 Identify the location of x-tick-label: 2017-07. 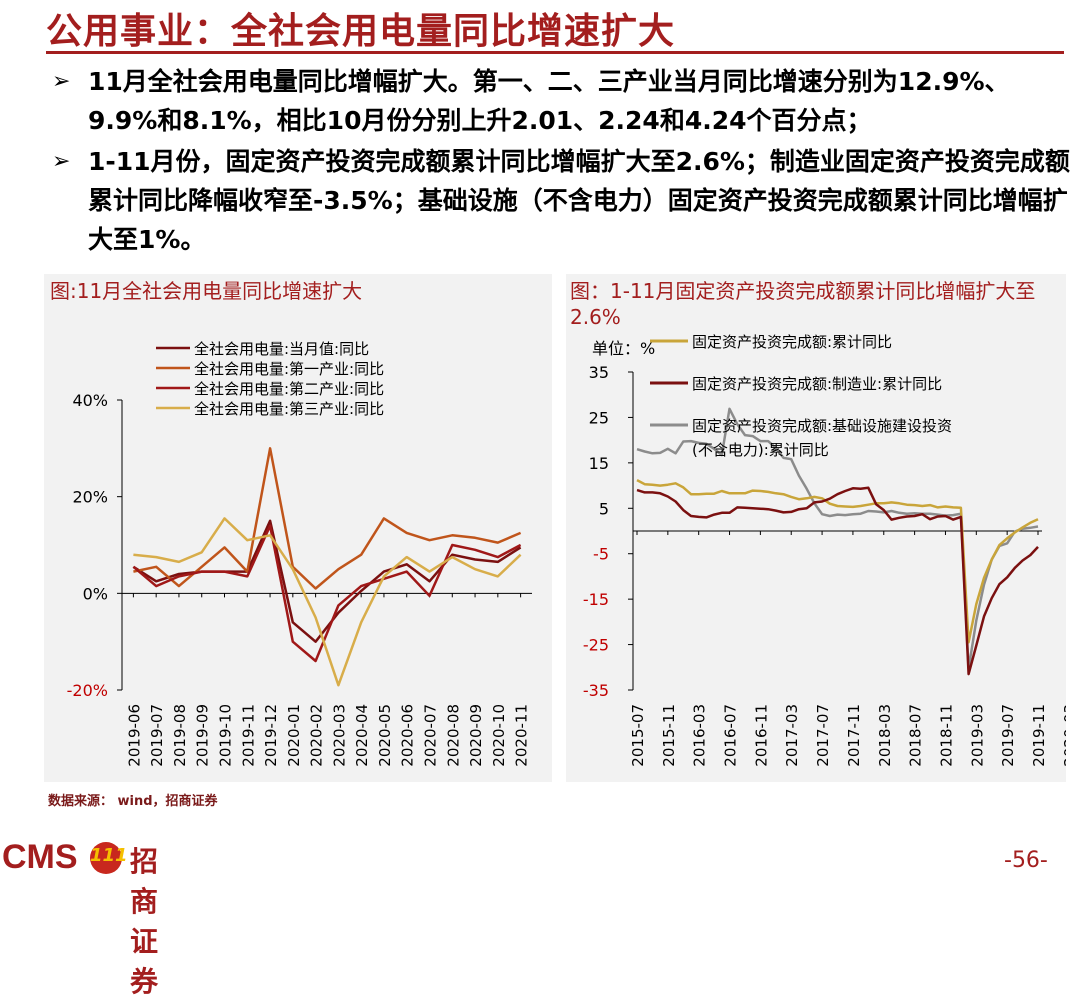
(823, 735).